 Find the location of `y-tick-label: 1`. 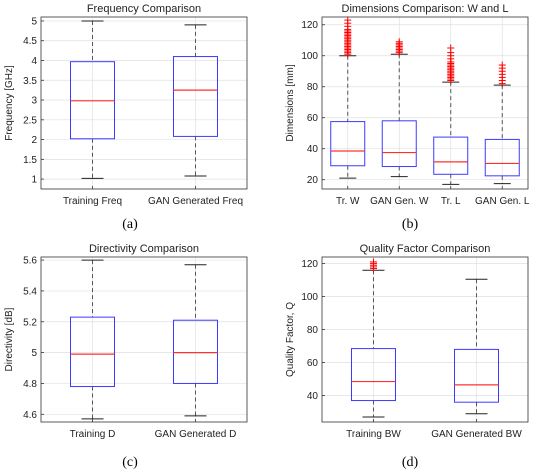

y-tick-label: 1 is located at coordinates (34, 180).